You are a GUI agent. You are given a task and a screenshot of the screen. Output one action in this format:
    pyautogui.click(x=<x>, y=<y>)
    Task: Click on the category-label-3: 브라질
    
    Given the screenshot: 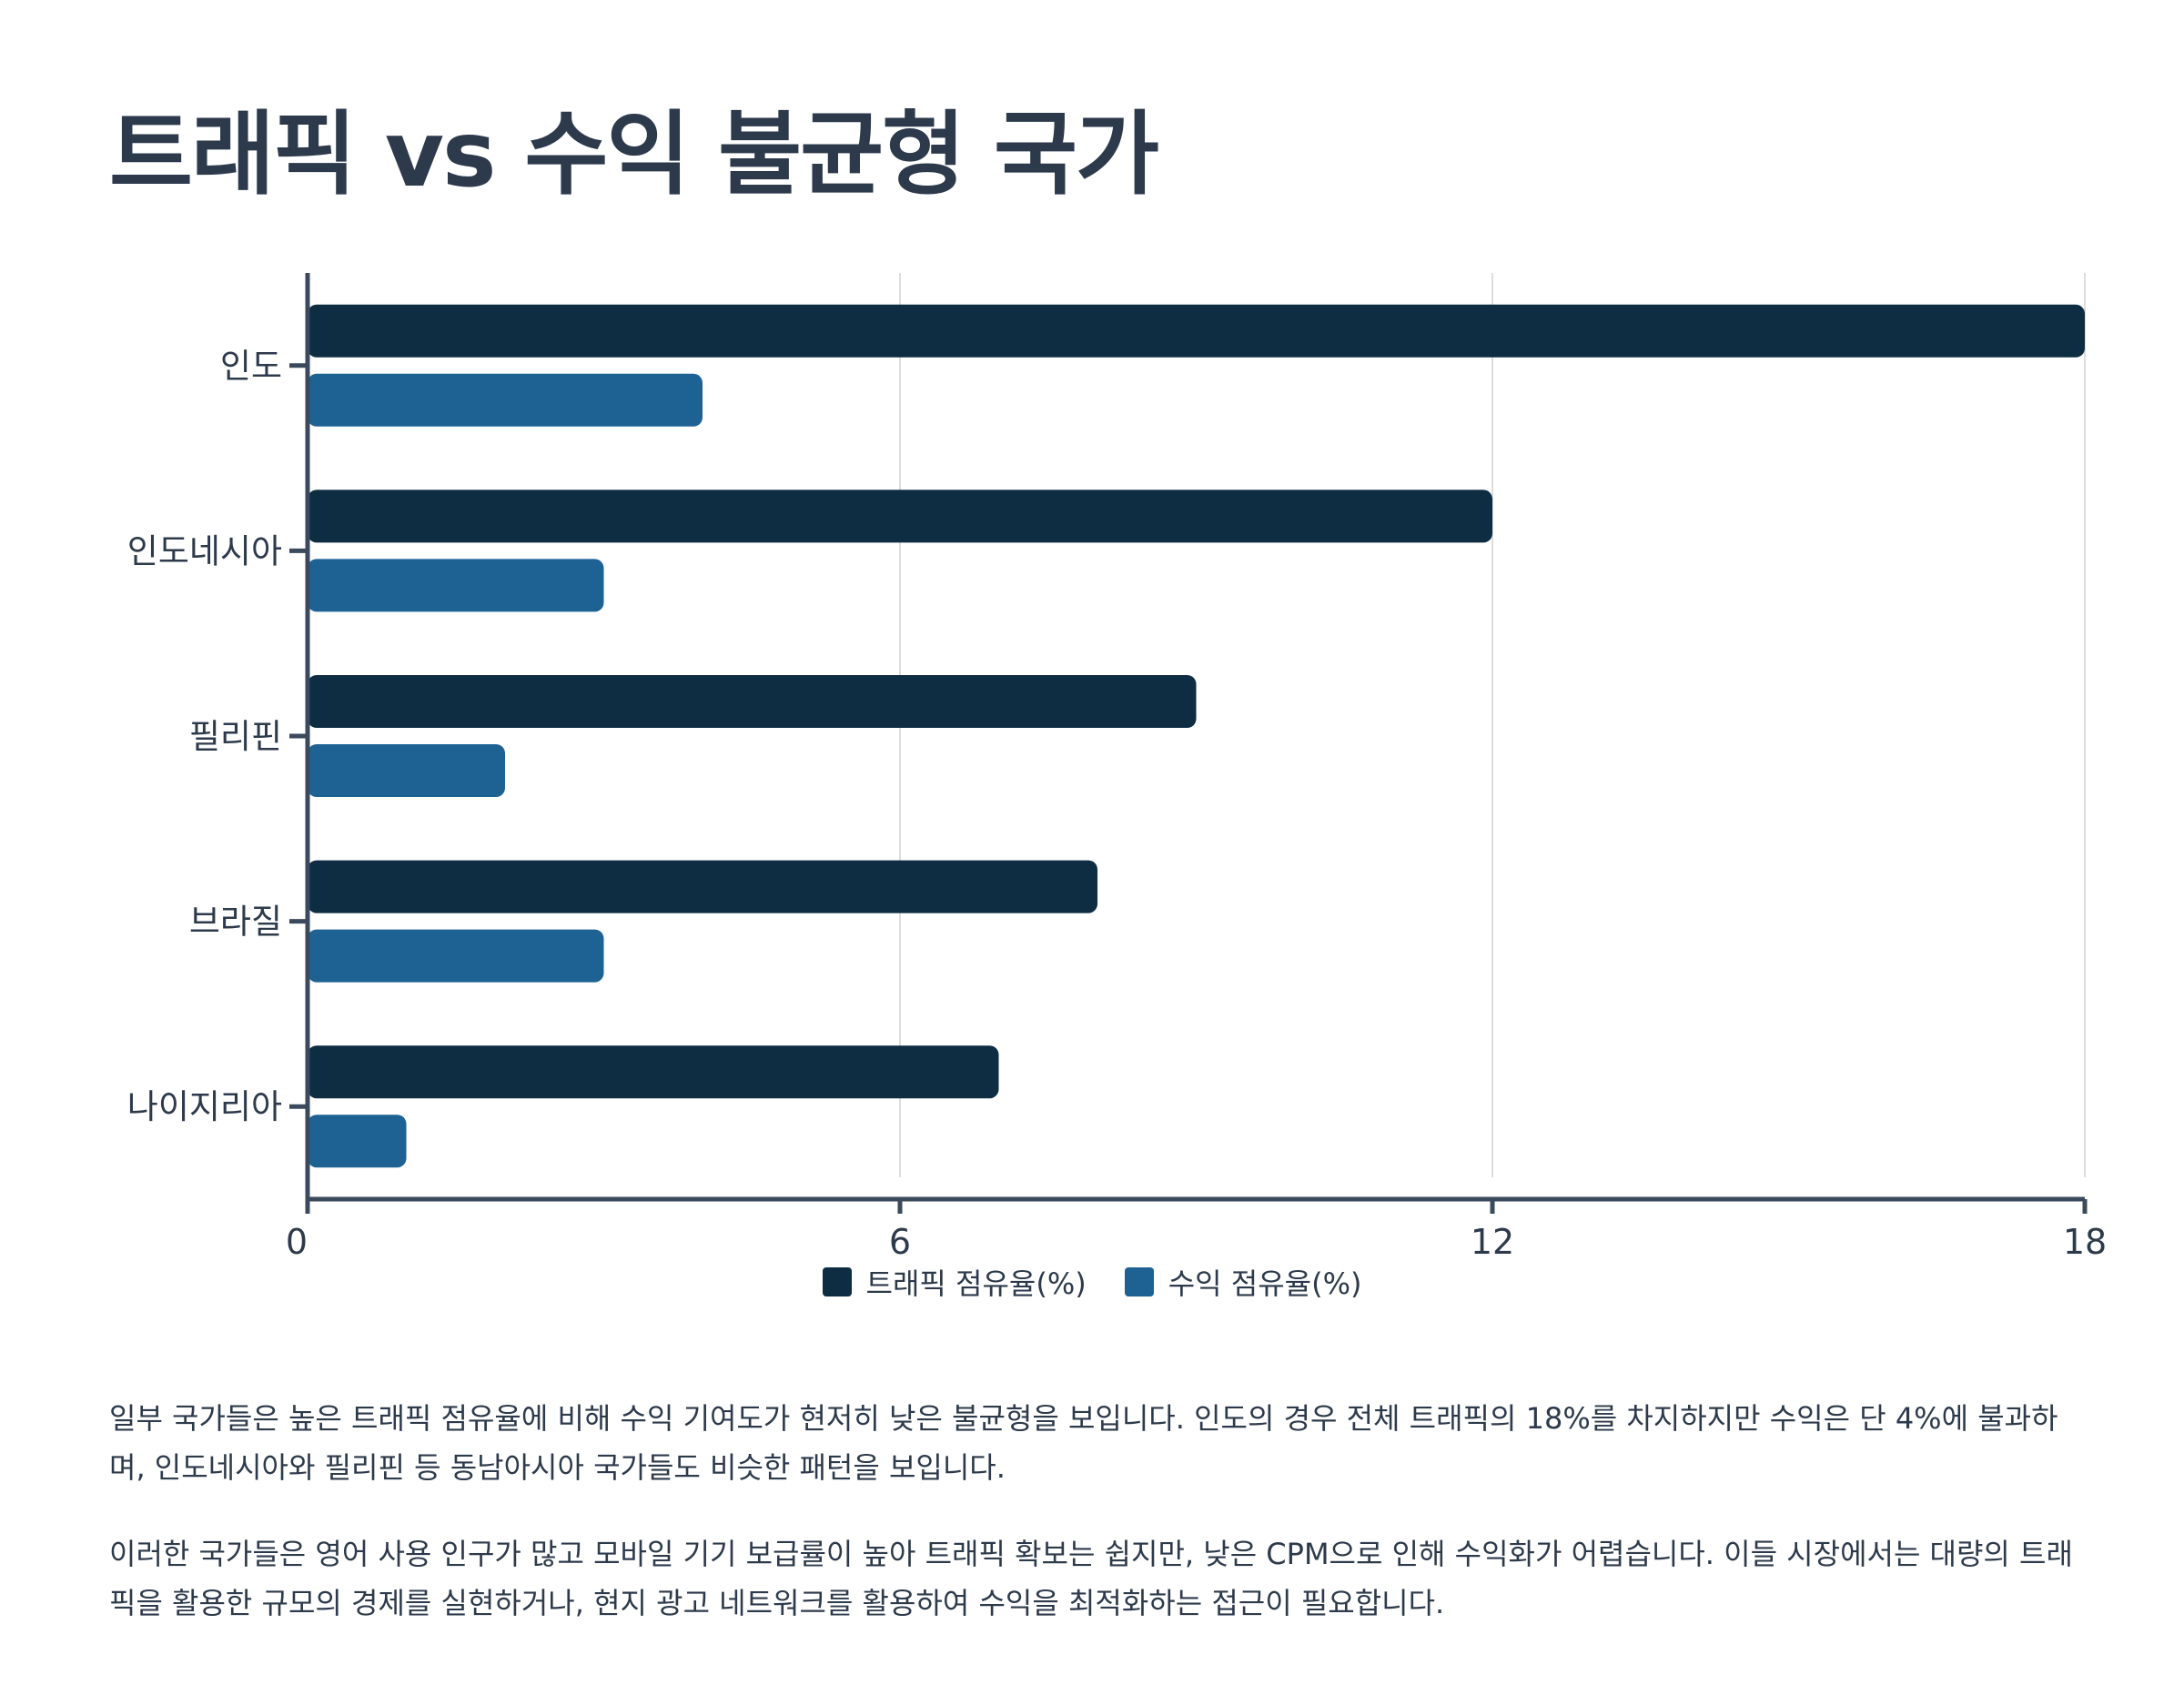 What is the action you would take?
    pyautogui.click(x=236, y=923)
    